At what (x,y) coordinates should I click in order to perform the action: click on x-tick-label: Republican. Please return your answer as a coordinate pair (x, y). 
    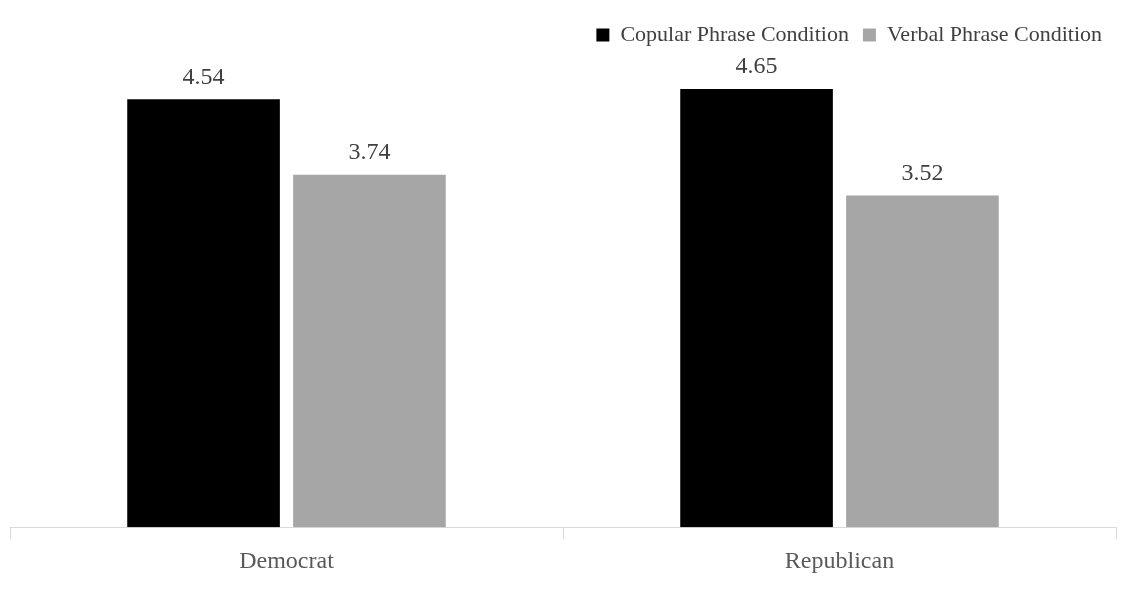
    Looking at the image, I should click on (839, 559).